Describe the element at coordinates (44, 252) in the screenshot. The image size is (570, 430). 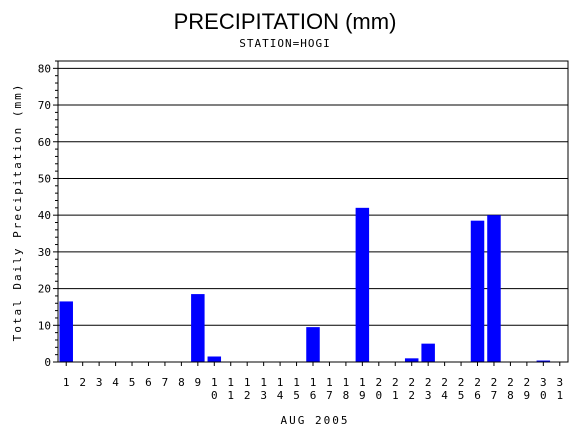
I see `y-tick-label: 30` at that location.